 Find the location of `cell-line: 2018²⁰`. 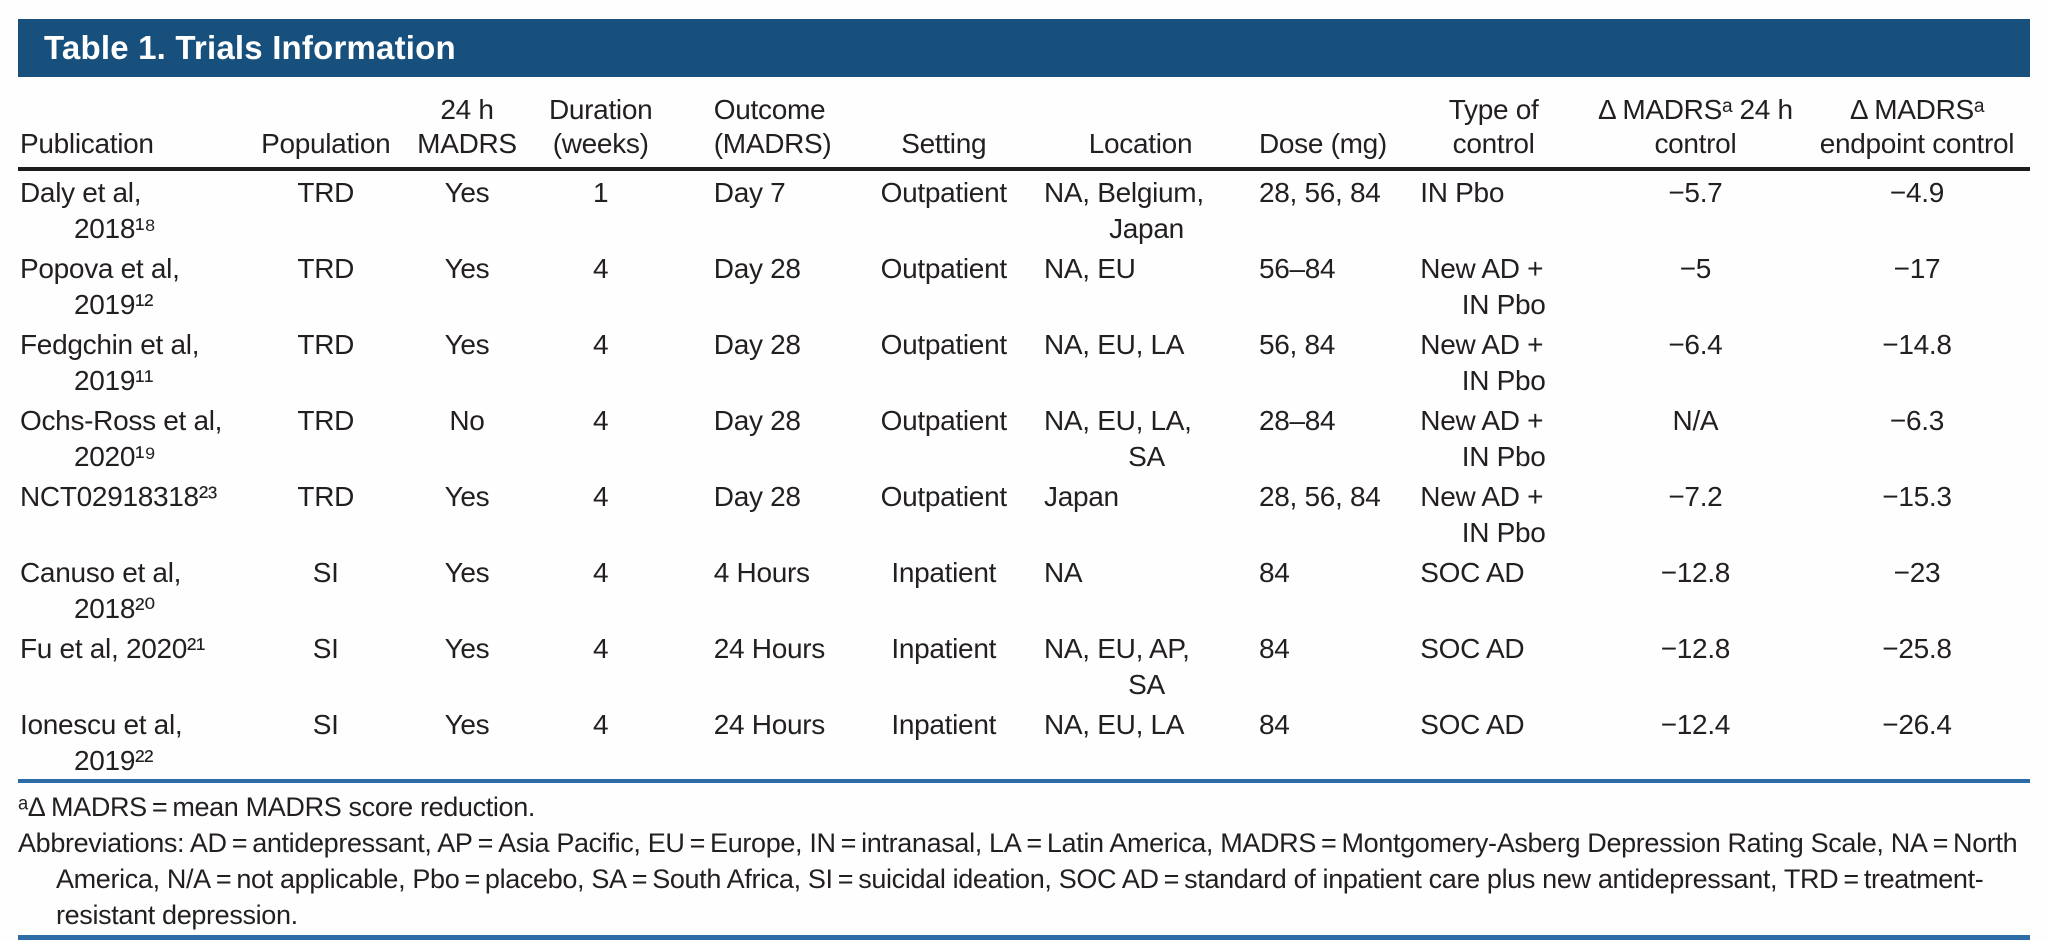

cell-line: 2018²⁰ is located at coordinates (115, 608).